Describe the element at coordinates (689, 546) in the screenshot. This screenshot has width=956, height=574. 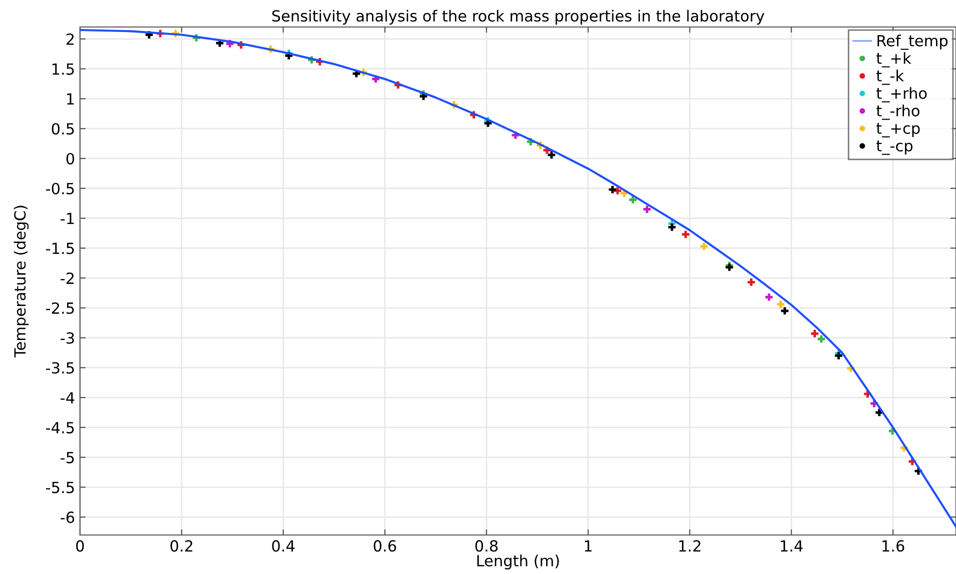
I see `x-tick-label: 1.2` at that location.